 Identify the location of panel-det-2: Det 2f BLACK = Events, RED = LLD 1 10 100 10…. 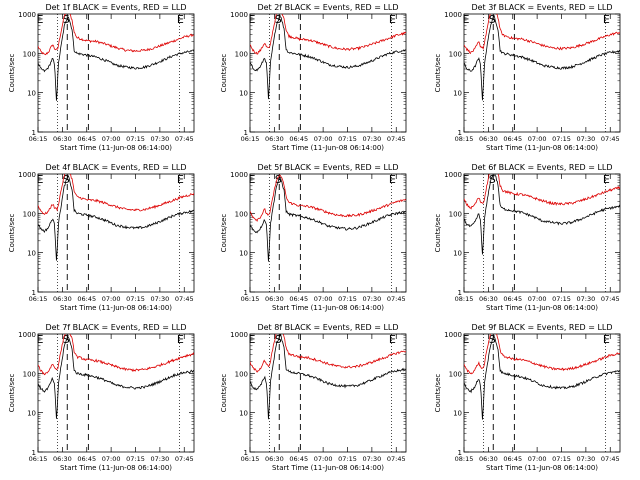
(313, 77).